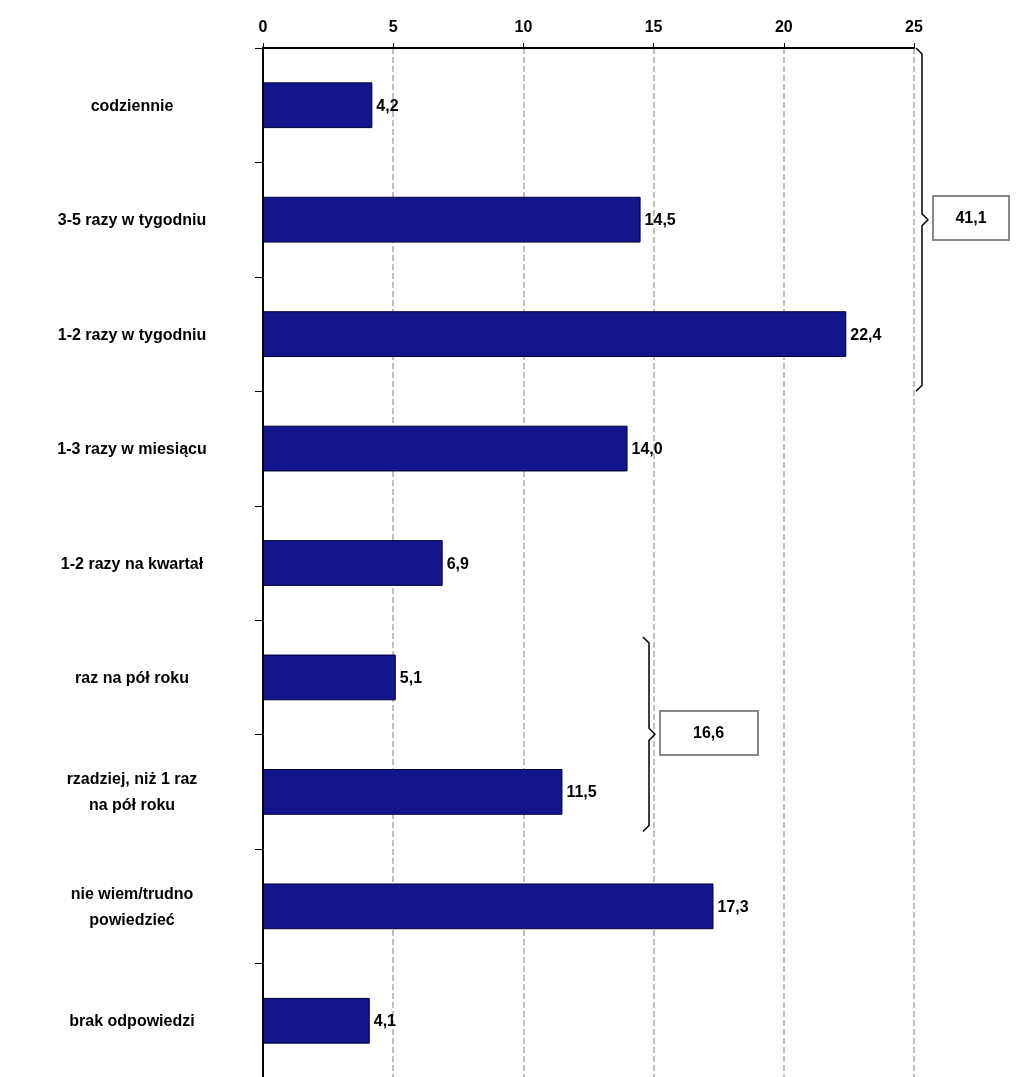  What do you see at coordinates (132, 1021) in the screenshot?
I see `y-tick-label: brak odpowiedzi` at bounding box center [132, 1021].